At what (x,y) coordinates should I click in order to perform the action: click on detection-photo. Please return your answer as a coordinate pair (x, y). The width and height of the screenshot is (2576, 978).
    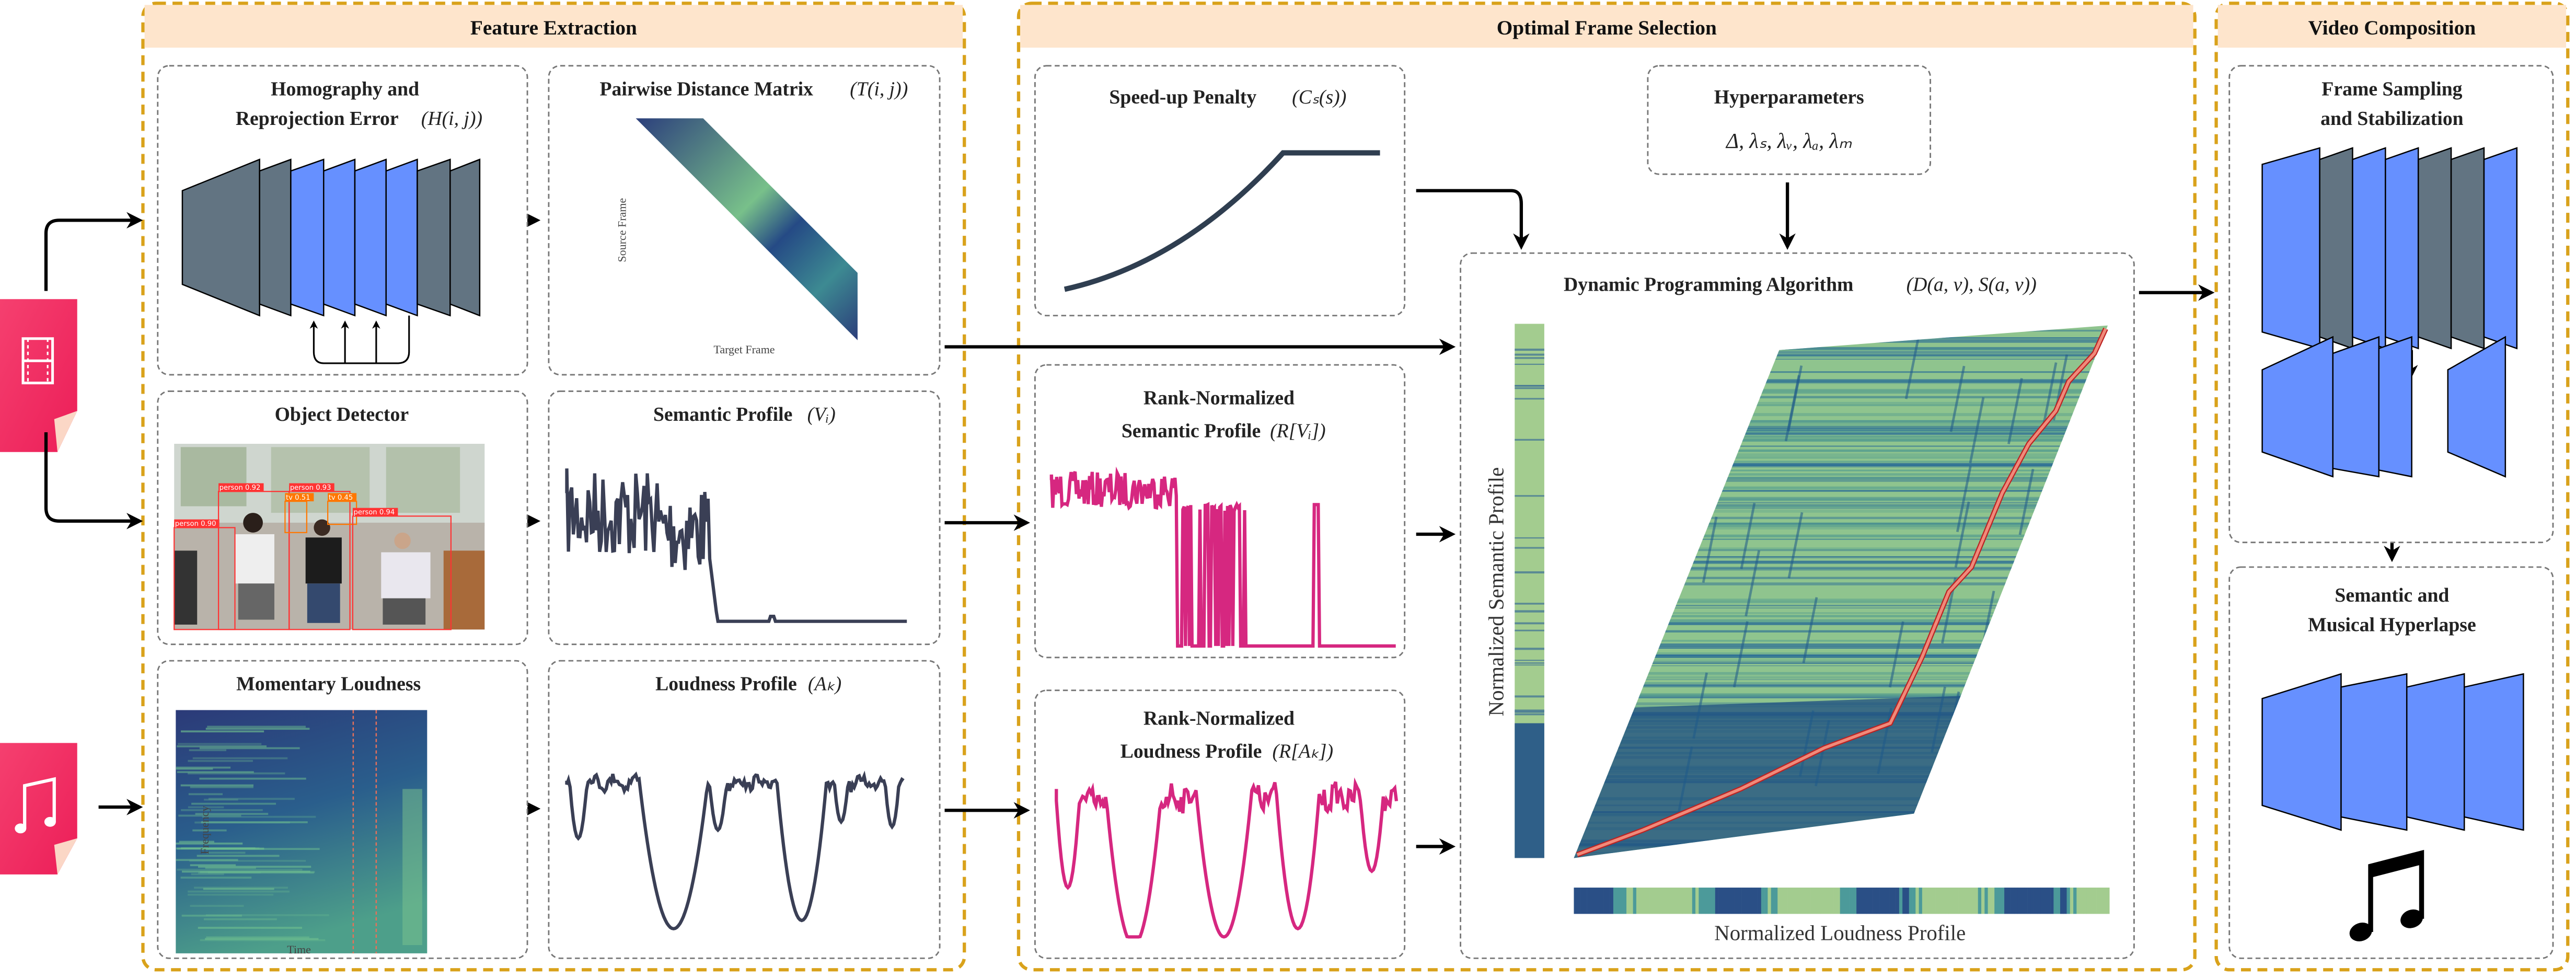
    Looking at the image, I should click on (329, 537).